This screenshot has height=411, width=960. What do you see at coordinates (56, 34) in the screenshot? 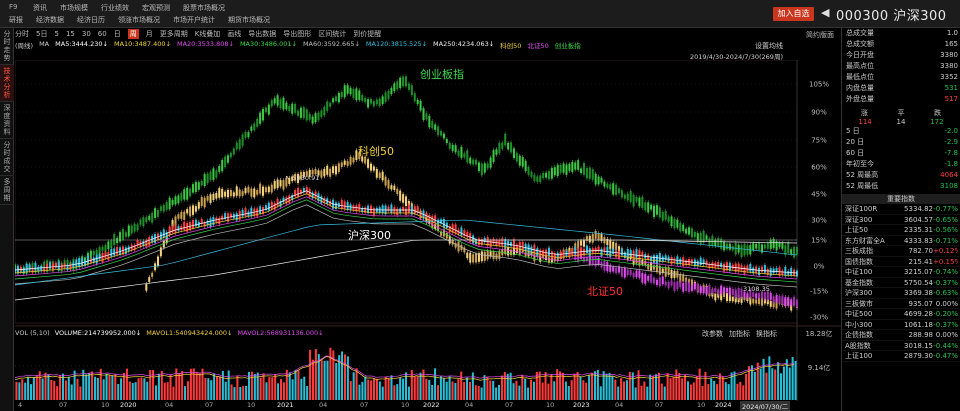
I see `toolbar-item-2: 5` at bounding box center [56, 34].